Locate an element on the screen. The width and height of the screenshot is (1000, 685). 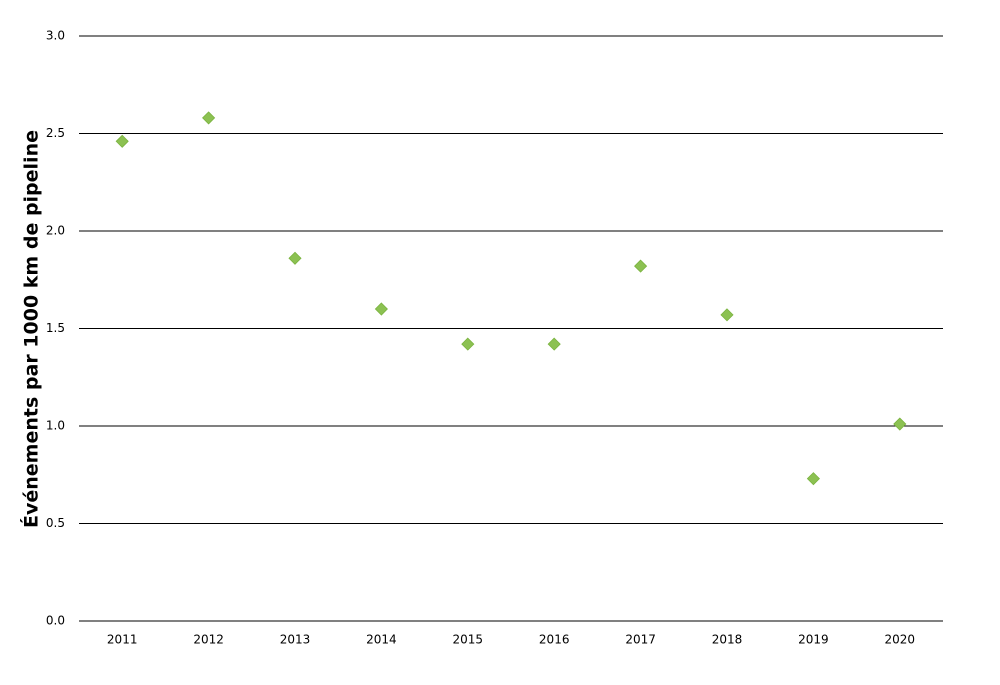
x-tick-label: 2015 is located at coordinates (468, 640).